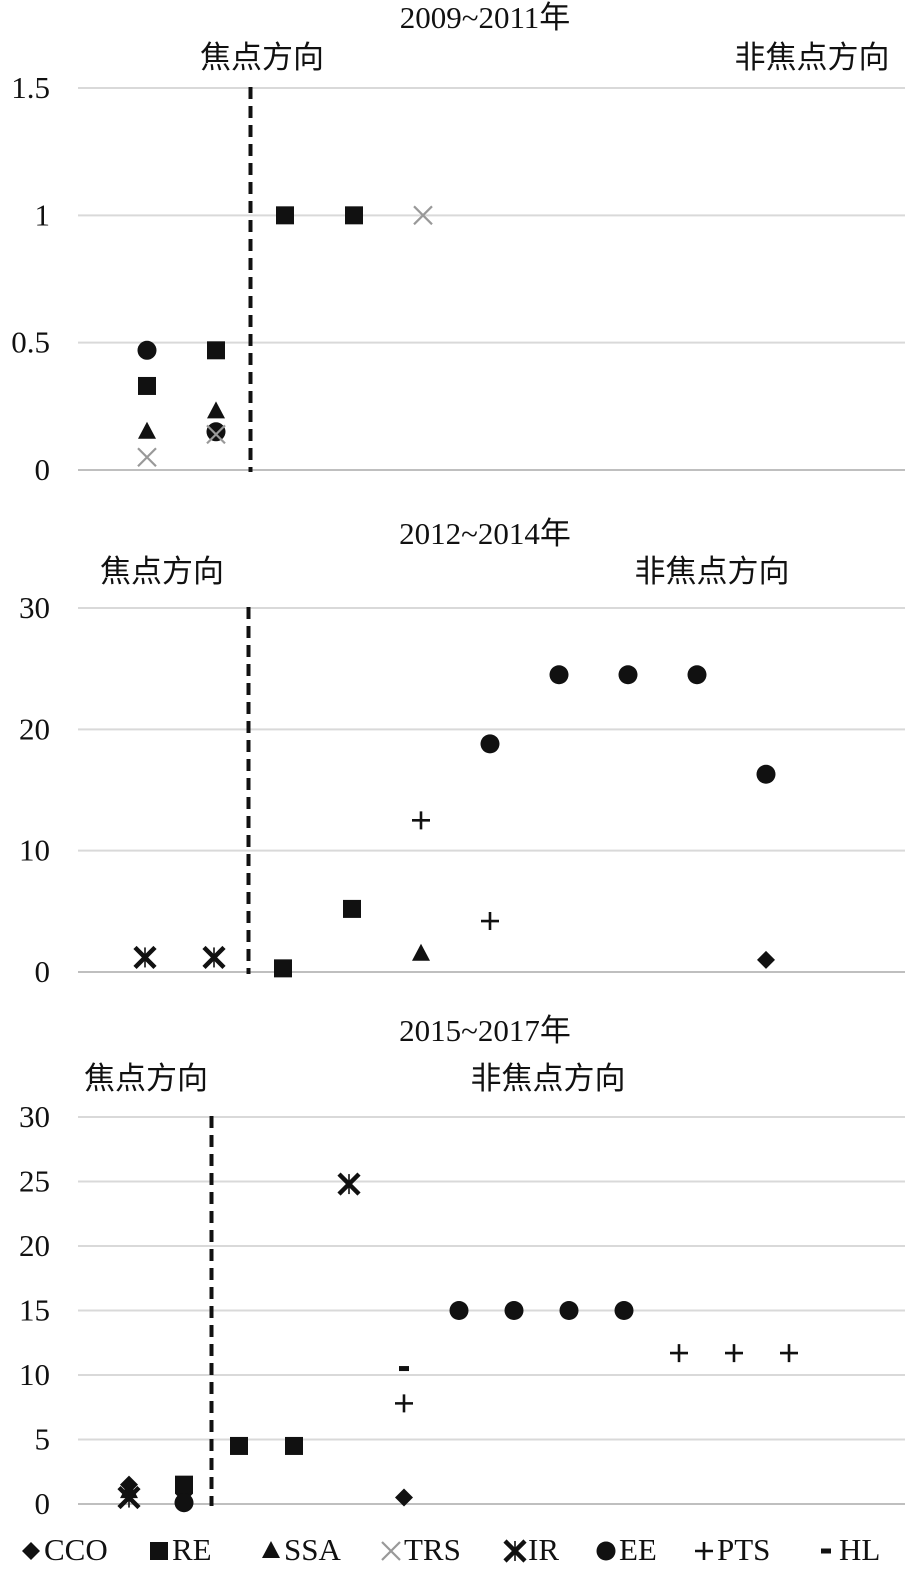  What do you see at coordinates (159, 1551) in the screenshot?
I see `re-marker-icon` at bounding box center [159, 1551].